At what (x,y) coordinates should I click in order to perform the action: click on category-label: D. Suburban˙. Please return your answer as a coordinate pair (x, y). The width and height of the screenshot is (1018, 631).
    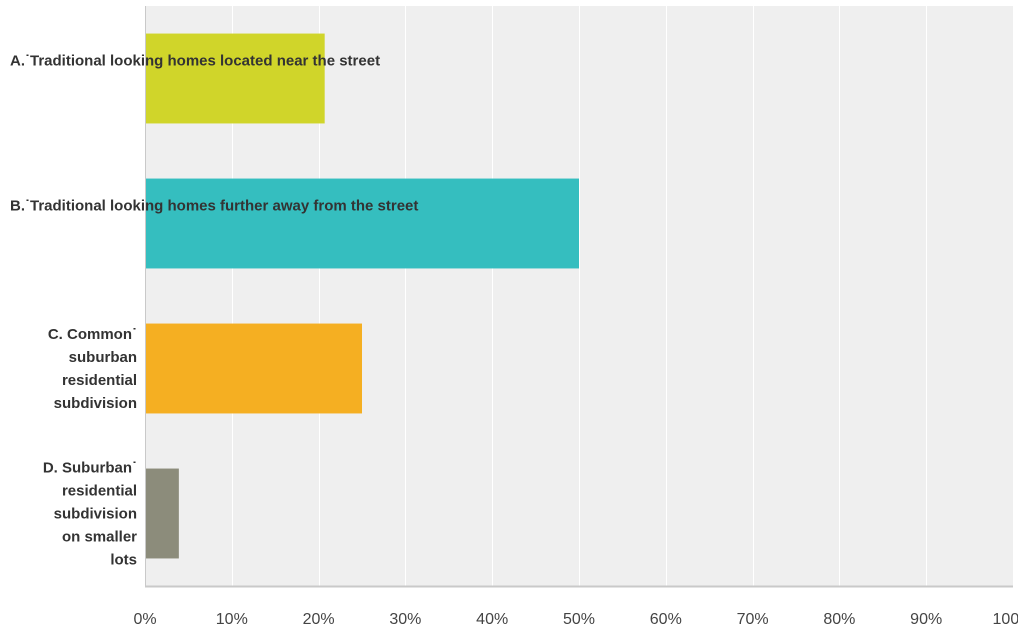
    Looking at the image, I should click on (90, 468).